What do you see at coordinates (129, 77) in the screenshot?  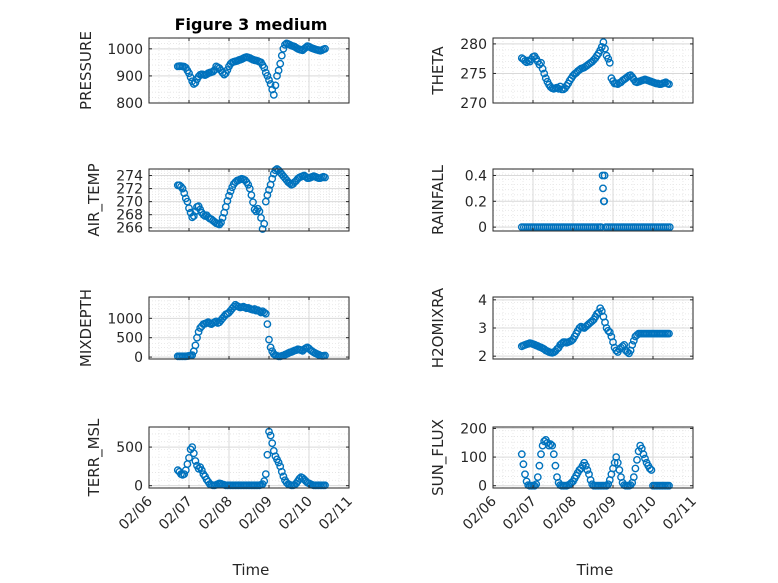 I see `subplot-1-y-tick-label: 900` at bounding box center [129, 77].